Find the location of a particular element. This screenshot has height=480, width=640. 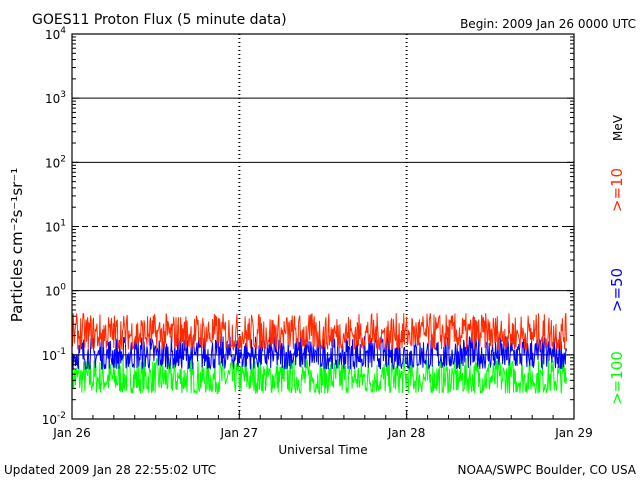

legend: >=10 >=50 >=100 is located at coordinates (617, 286).